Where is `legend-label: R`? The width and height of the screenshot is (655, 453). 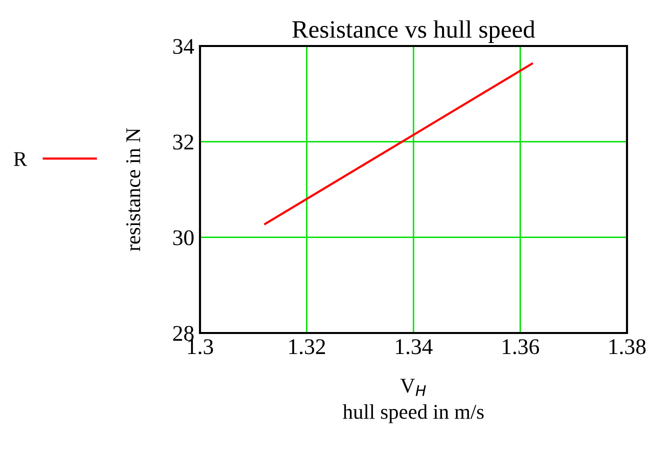 legend-label: R is located at coordinates (21, 159).